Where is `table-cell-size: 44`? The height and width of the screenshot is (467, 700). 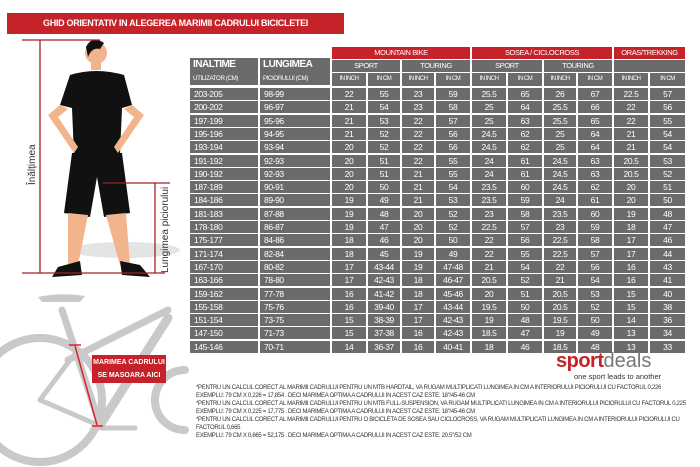
table-cell-size: 44 is located at coordinates (667, 253).